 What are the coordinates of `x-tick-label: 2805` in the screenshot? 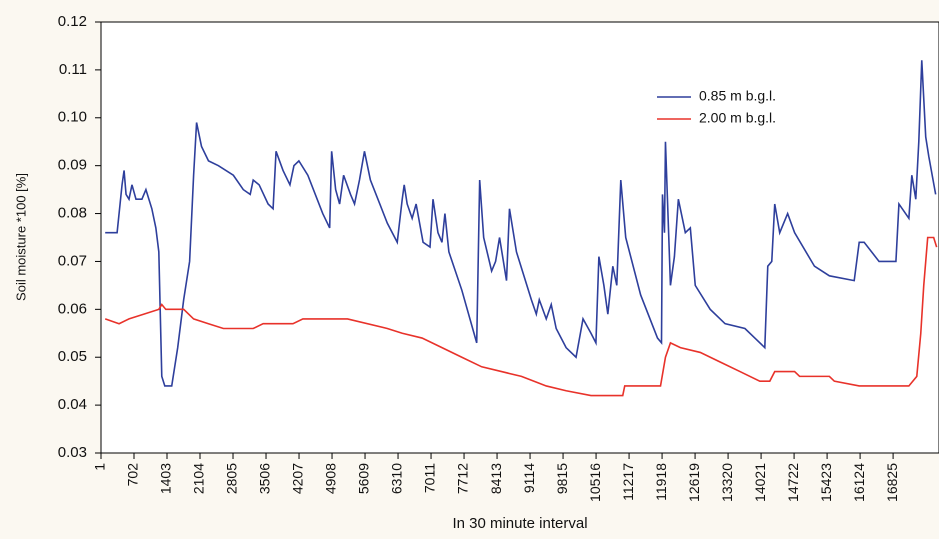 It's located at (232, 478).